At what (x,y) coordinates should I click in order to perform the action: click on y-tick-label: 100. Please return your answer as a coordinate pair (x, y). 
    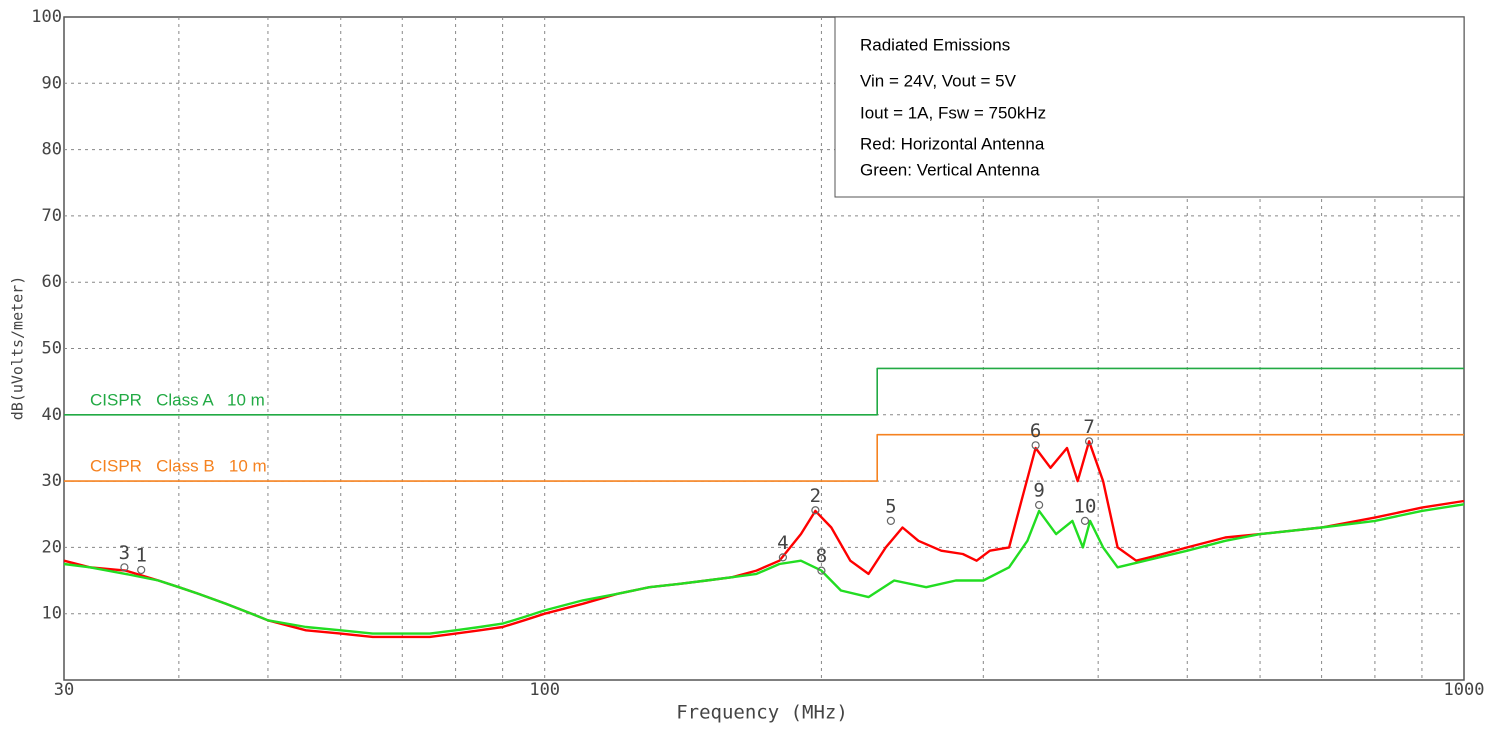
    Looking at the image, I should click on (46, 17).